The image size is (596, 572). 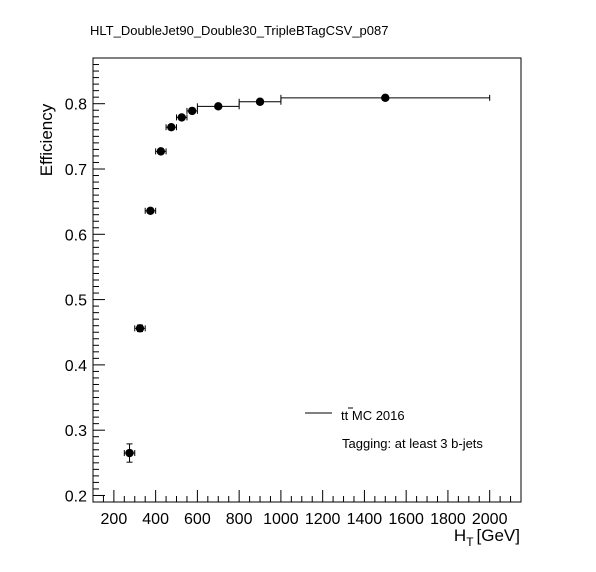 I want to click on y-tick-label: 0.7, so click(x=76, y=170).